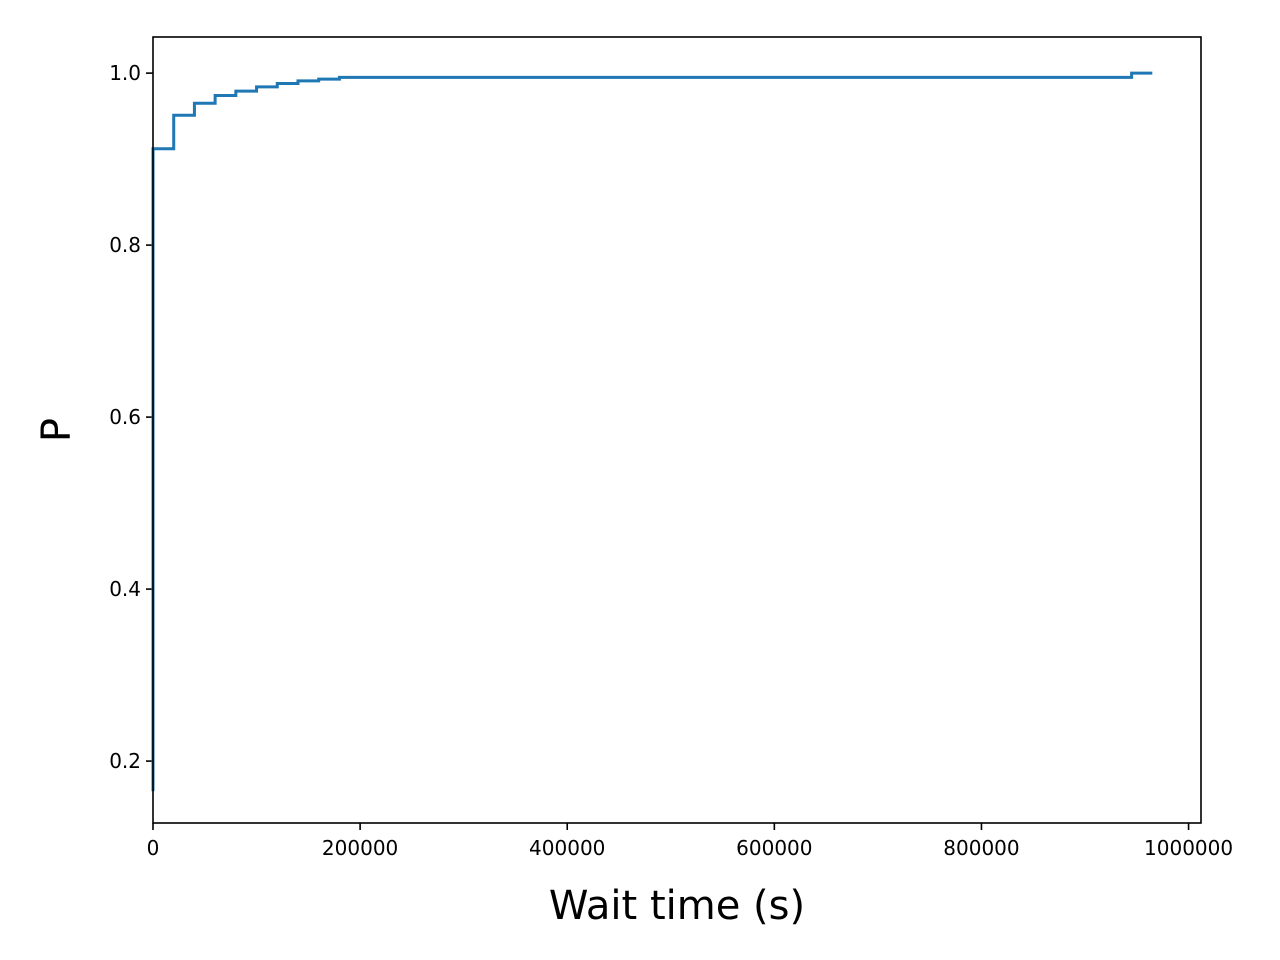 The width and height of the screenshot is (1280, 960). What do you see at coordinates (57, 430) in the screenshot?
I see `y-axis-label: P` at bounding box center [57, 430].